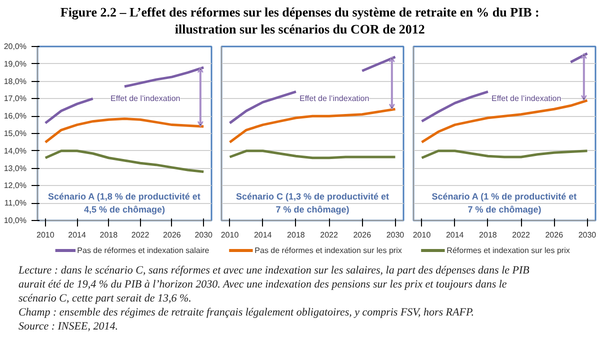 The width and height of the screenshot is (605, 355). I want to click on y-tick-label: 15,0%, so click(15, 133).